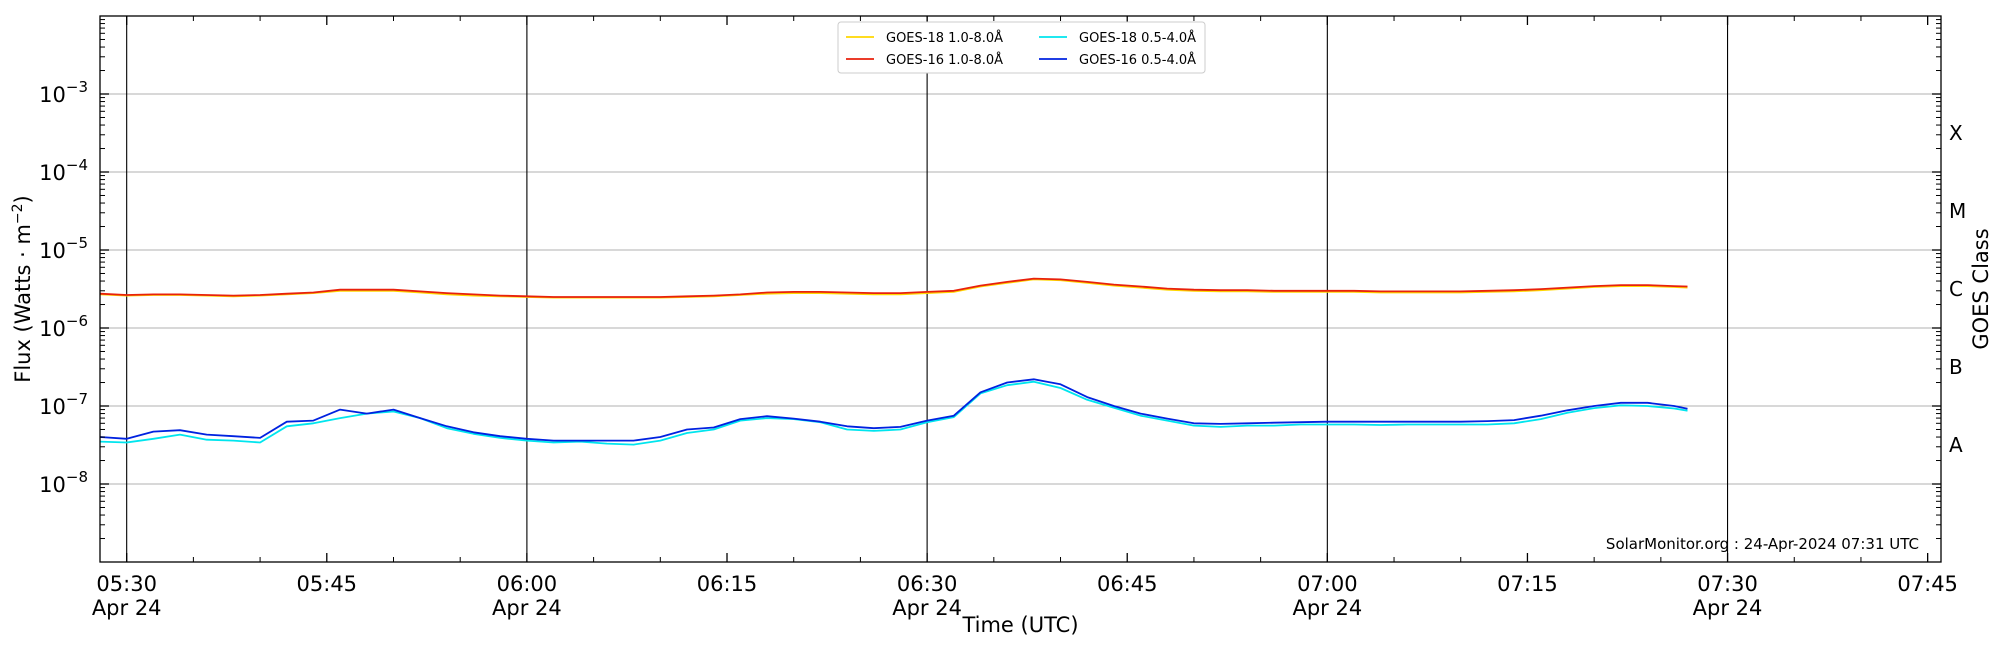 This screenshot has width=2000, height=650. Describe the element at coordinates (944, 60) in the screenshot. I see `legend-label: GOES-16 1.0-8.0Å` at that location.